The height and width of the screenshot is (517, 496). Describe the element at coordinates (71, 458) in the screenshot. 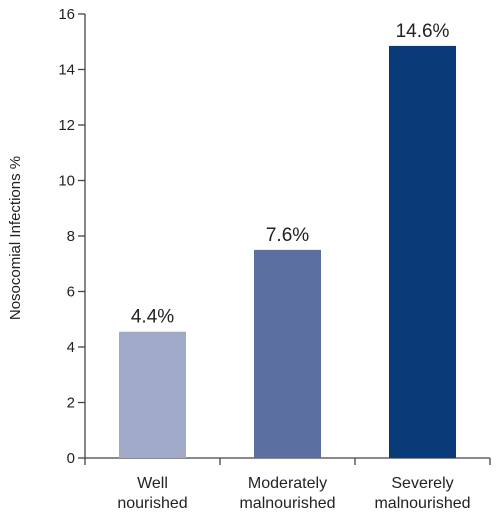

I see `y-tick-label: 0` at that location.